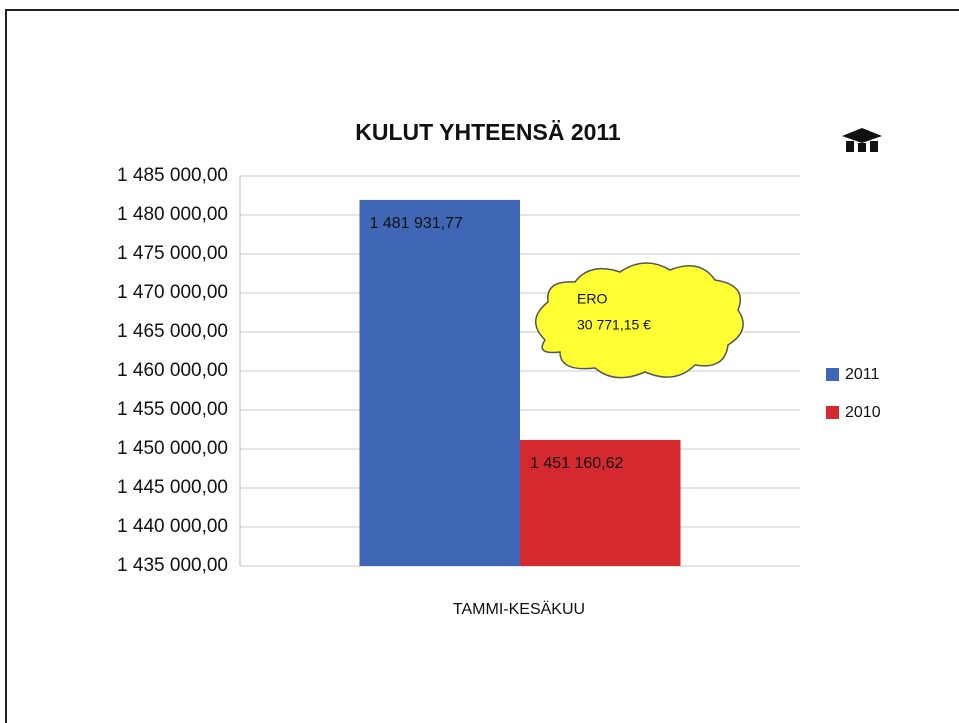 The width and height of the screenshot is (959, 723). I want to click on annotation: ERO, so click(592, 299).